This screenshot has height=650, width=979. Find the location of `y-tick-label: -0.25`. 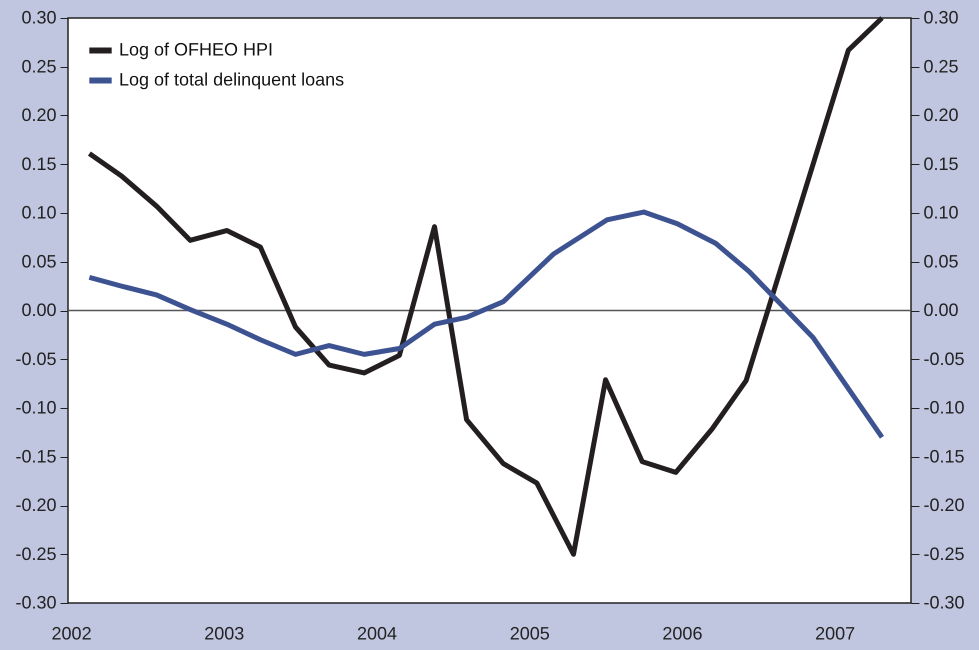

y-tick-label: -0.25 is located at coordinates (35, 554).